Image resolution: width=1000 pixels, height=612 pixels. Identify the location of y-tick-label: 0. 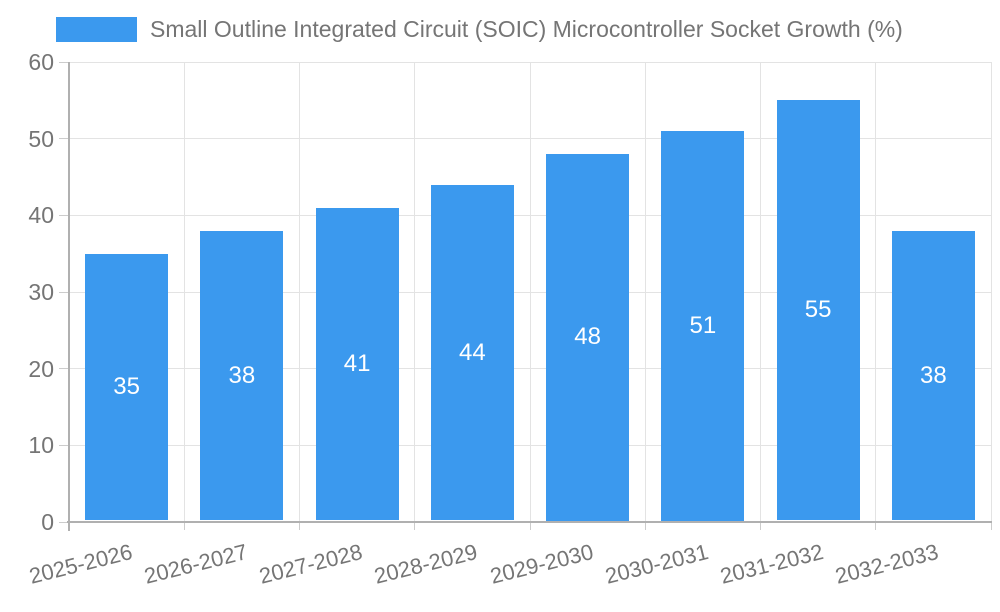
(47, 522).